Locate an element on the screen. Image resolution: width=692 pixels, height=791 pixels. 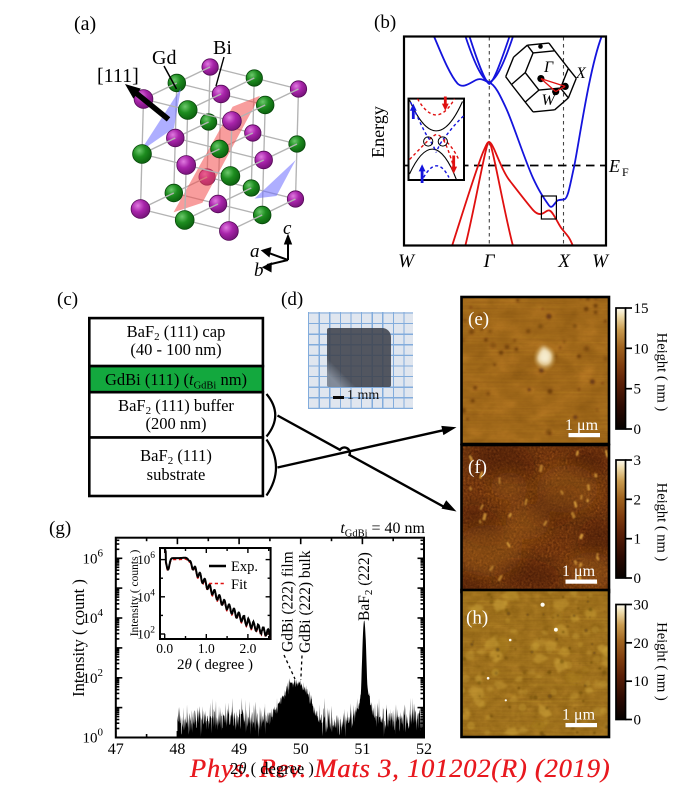
svg-text: [111] is located at coordinates (118, 76).